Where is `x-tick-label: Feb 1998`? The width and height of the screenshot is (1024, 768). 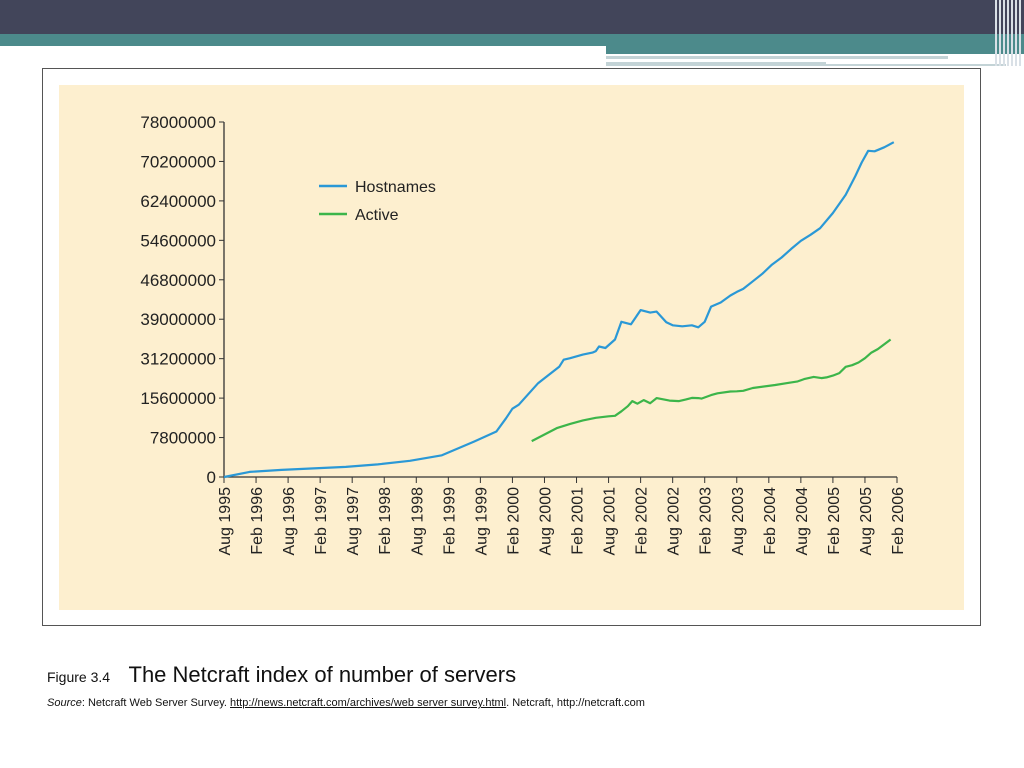
x-tick-label: Feb 1998 is located at coordinates (385, 521).